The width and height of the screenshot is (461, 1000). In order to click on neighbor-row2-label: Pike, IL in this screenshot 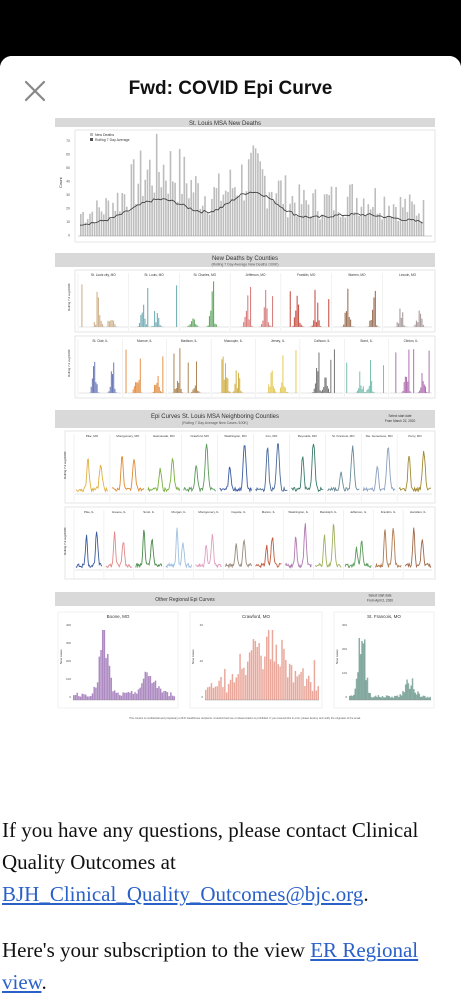, I will do `click(89, 512)`.